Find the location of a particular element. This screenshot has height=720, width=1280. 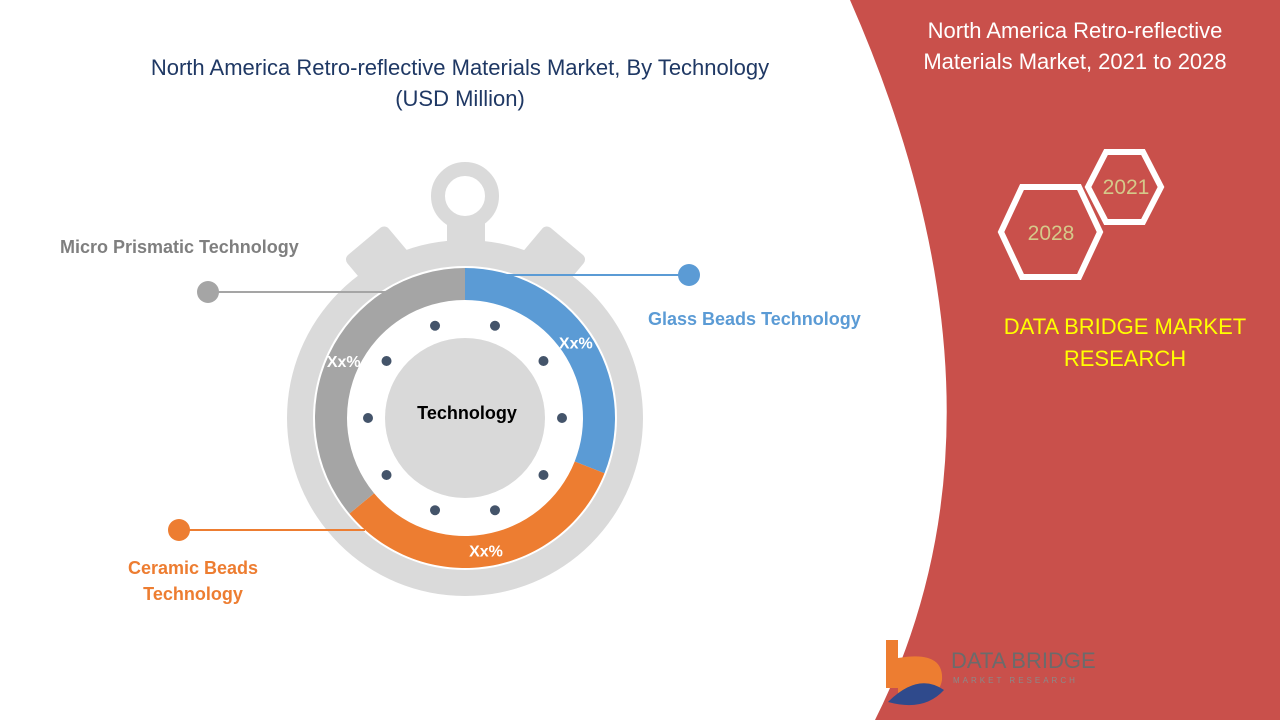

logo-tagline: MARKET RESEARCH is located at coordinates (1015, 680).